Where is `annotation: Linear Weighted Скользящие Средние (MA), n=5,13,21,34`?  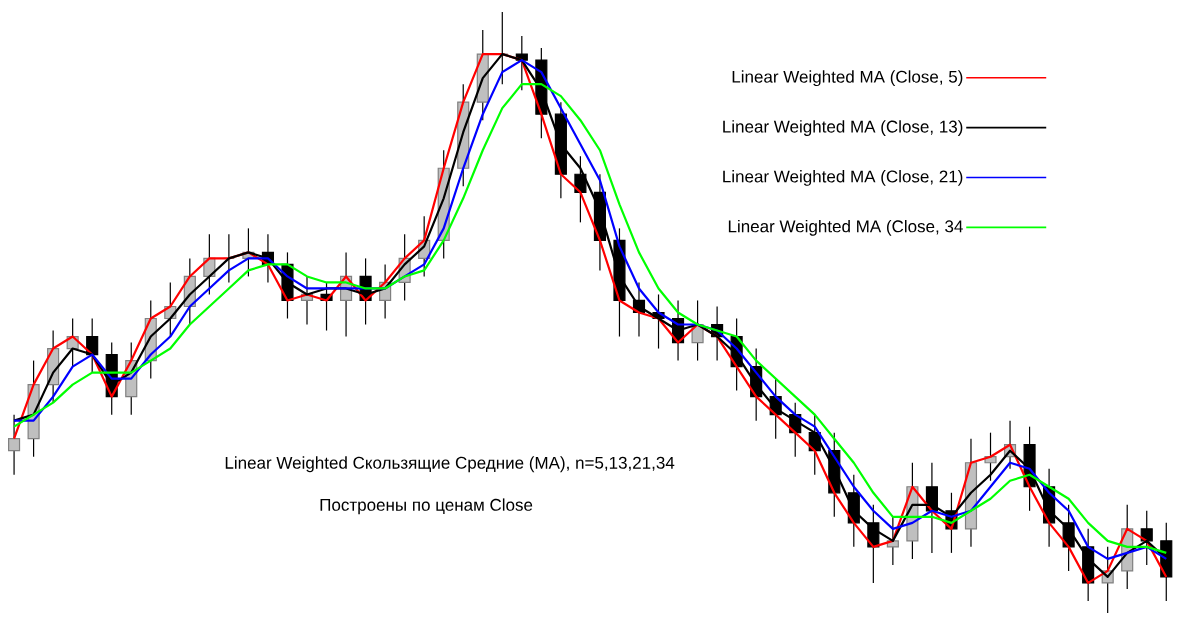
annotation: Linear Weighted Скользящие Средние (MA), n=5,13,21,34 is located at coordinates (450, 464).